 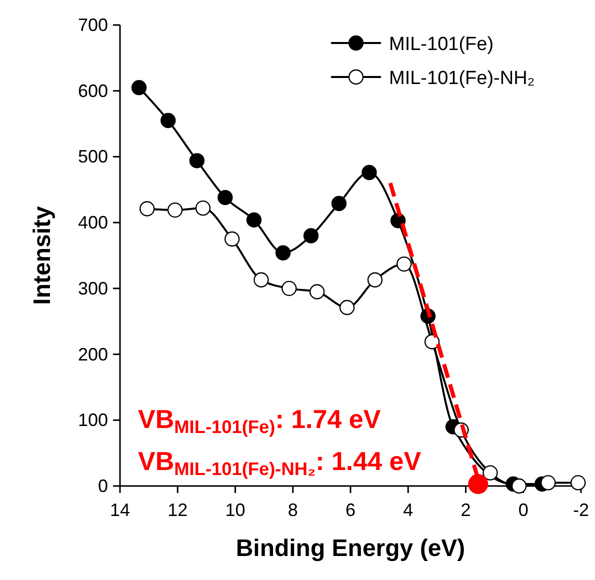 What do you see at coordinates (103, 486) in the screenshot?
I see `y-tick-label: 0` at bounding box center [103, 486].